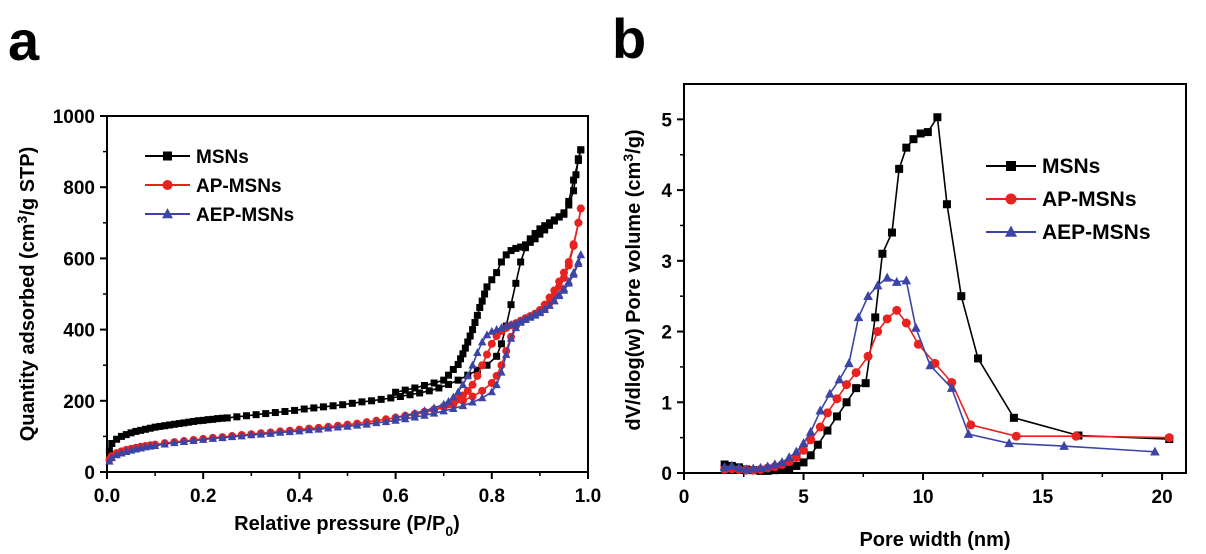 This screenshot has height=554, width=1206. Describe the element at coordinates (803, 497) in the screenshot. I see `x-tick-label: 5` at that location.